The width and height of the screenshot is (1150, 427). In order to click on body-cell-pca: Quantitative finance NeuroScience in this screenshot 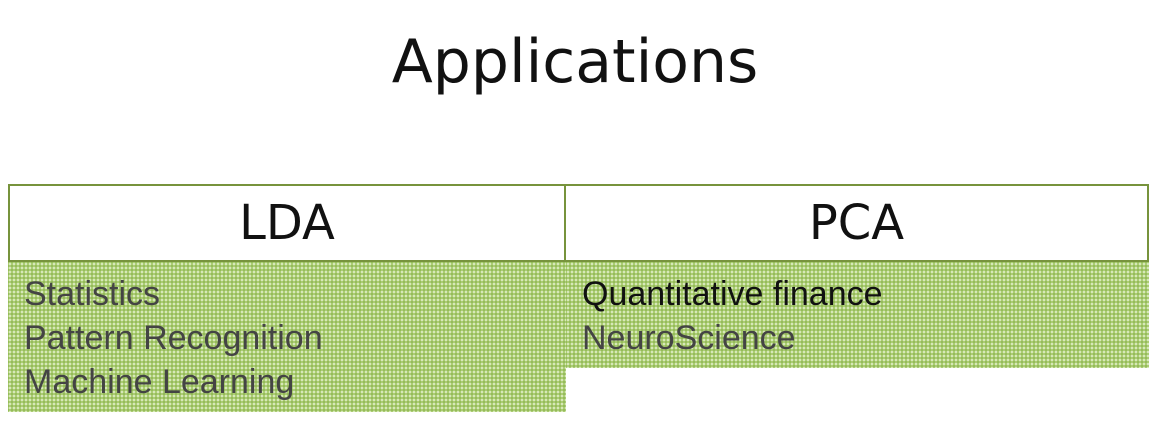, I will do `click(857, 315)`.